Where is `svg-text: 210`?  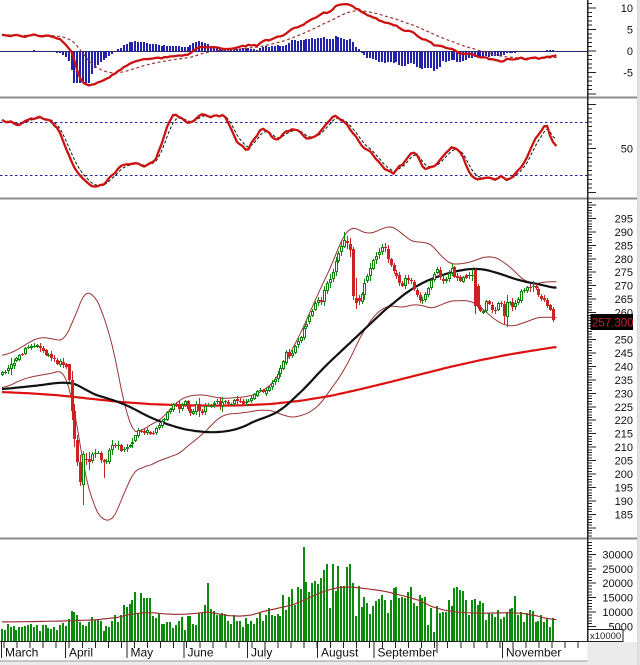
svg-text: 210 is located at coordinates (624, 448).